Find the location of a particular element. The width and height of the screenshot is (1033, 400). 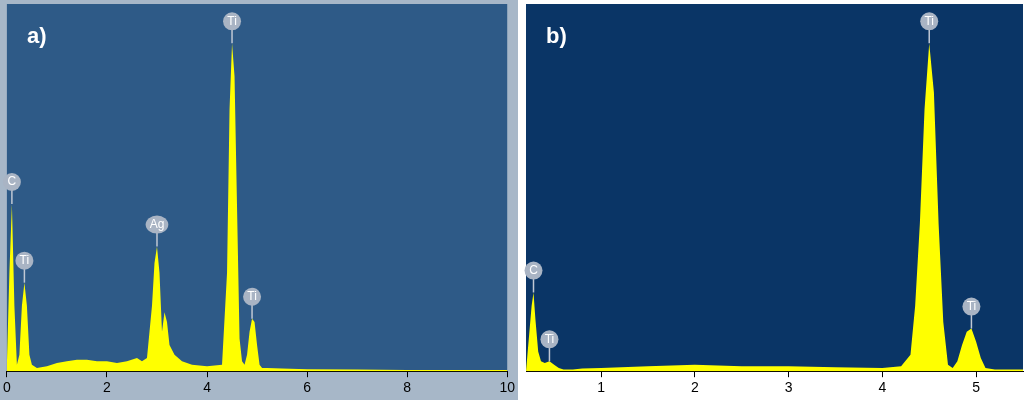

chart-title: a) is located at coordinates (36, 36).